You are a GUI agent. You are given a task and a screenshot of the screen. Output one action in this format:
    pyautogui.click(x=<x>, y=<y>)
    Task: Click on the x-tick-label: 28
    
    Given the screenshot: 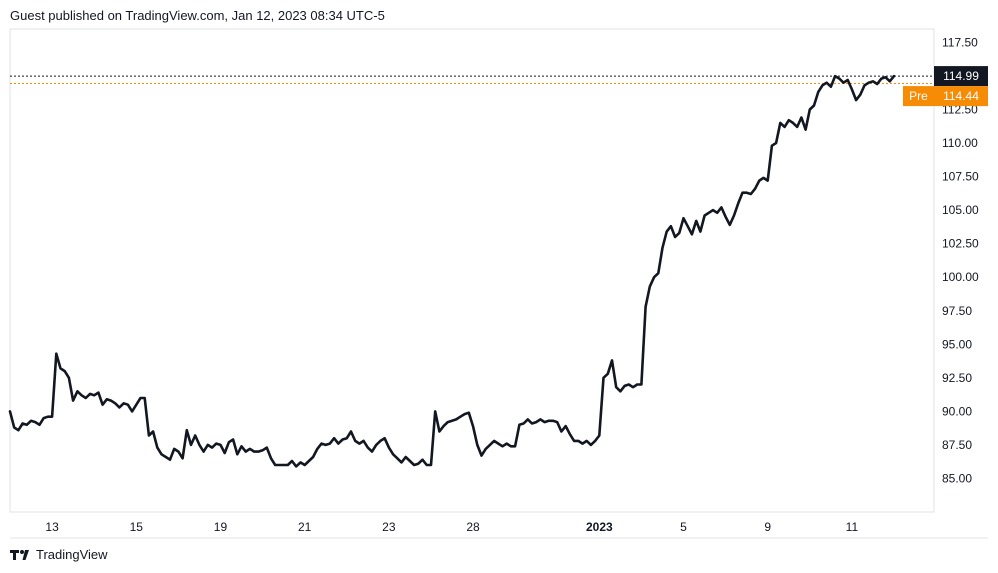 What is the action you would take?
    pyautogui.click(x=473, y=527)
    